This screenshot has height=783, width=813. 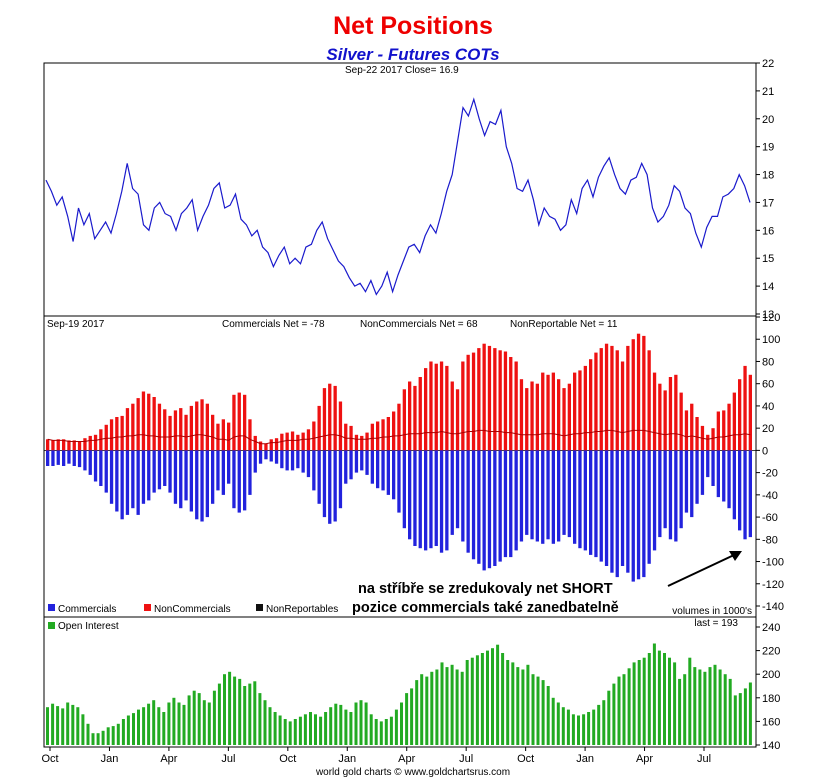 I want to click on open-interest-y-tick-label: 200, so click(x=771, y=675).